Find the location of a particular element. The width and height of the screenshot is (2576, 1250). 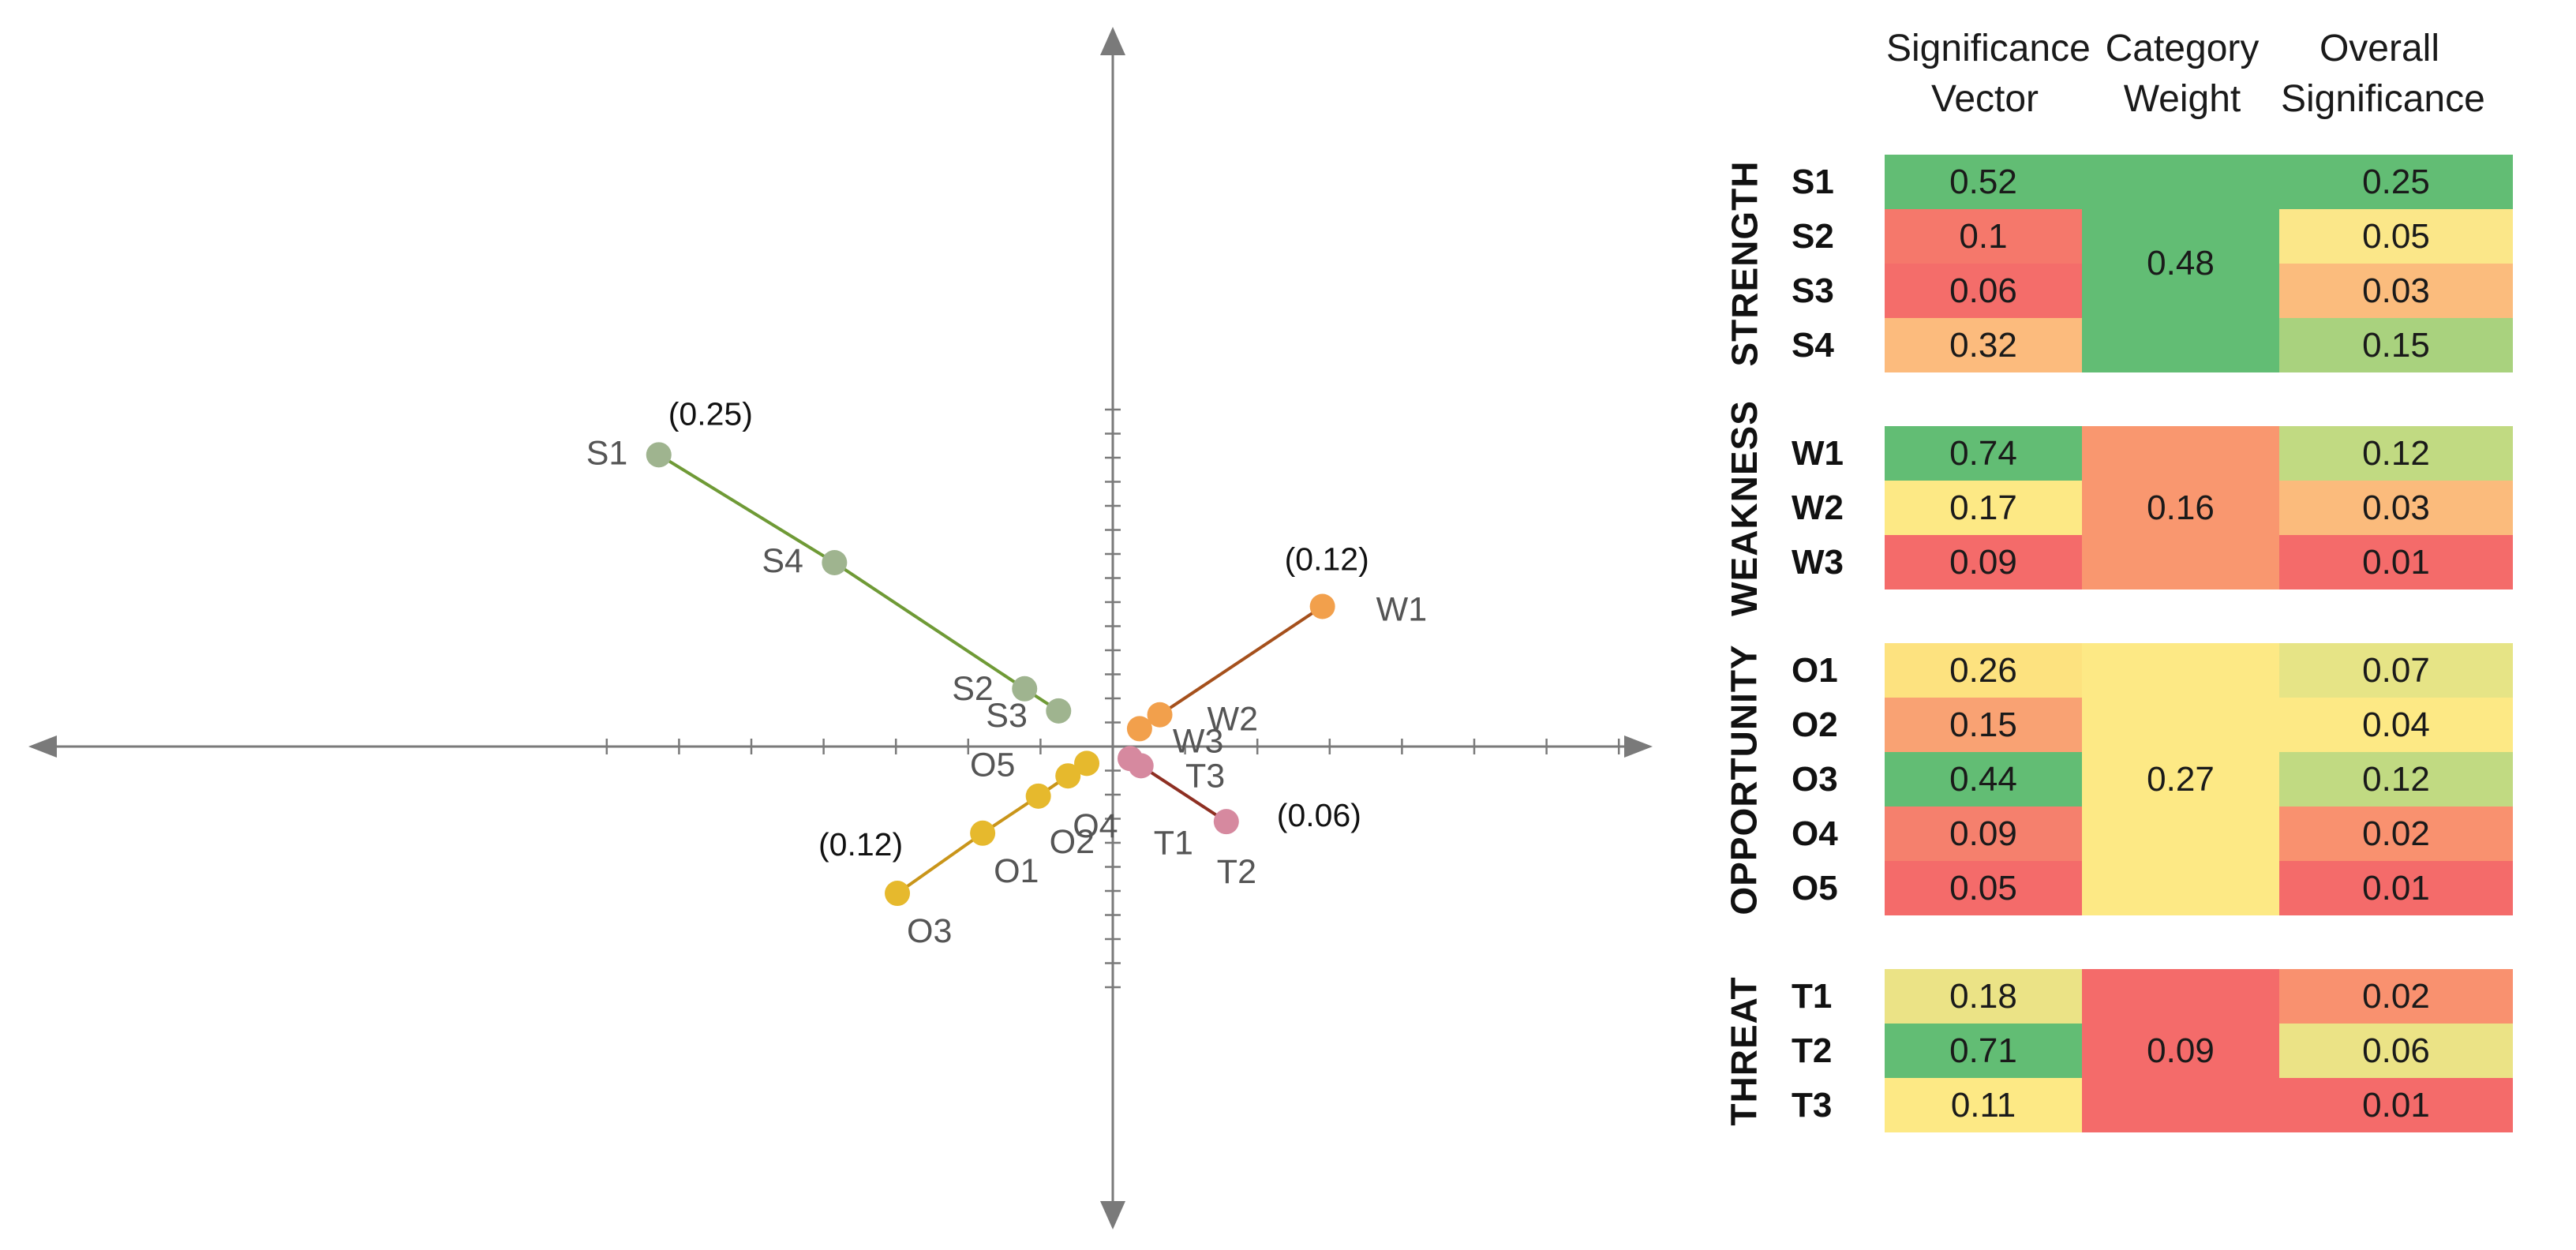

row-label: O2 is located at coordinates (1815, 724).